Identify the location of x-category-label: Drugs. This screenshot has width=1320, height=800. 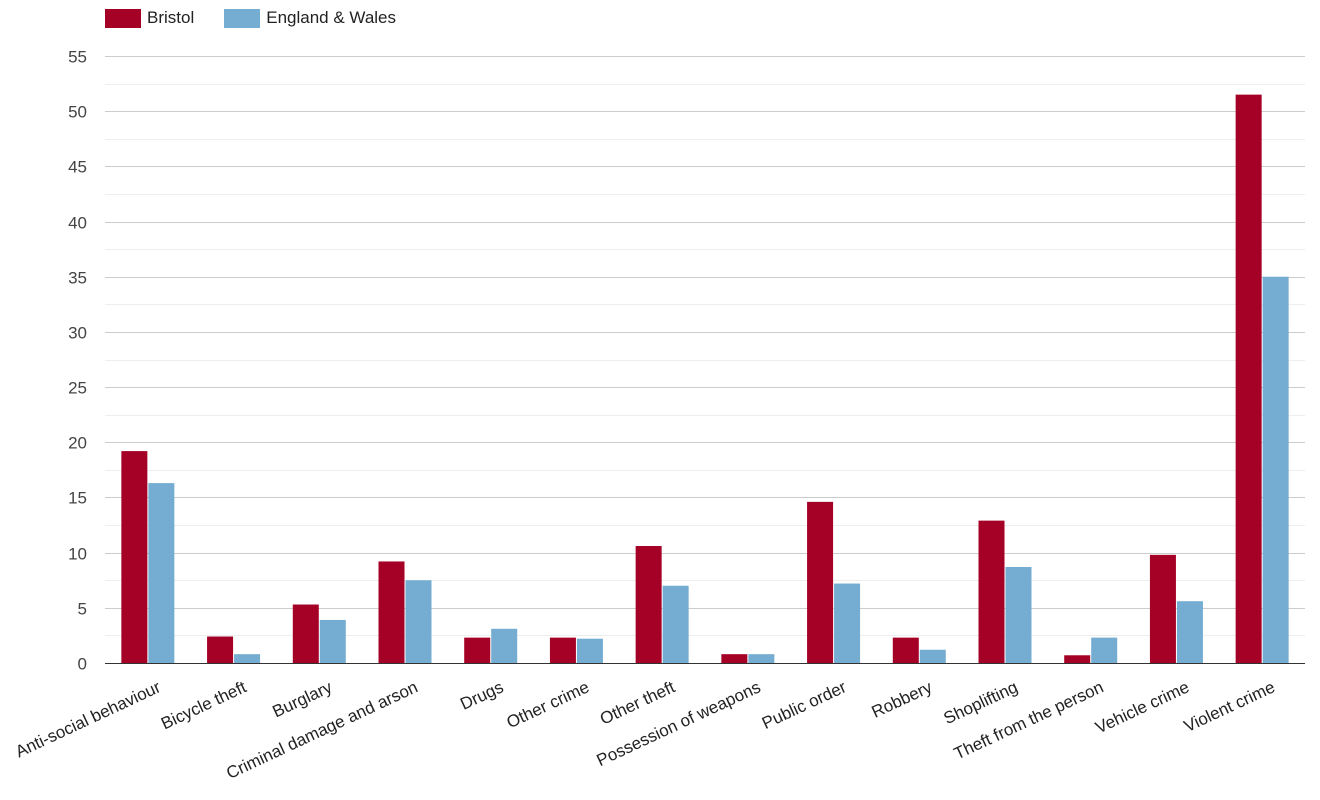
(481, 695).